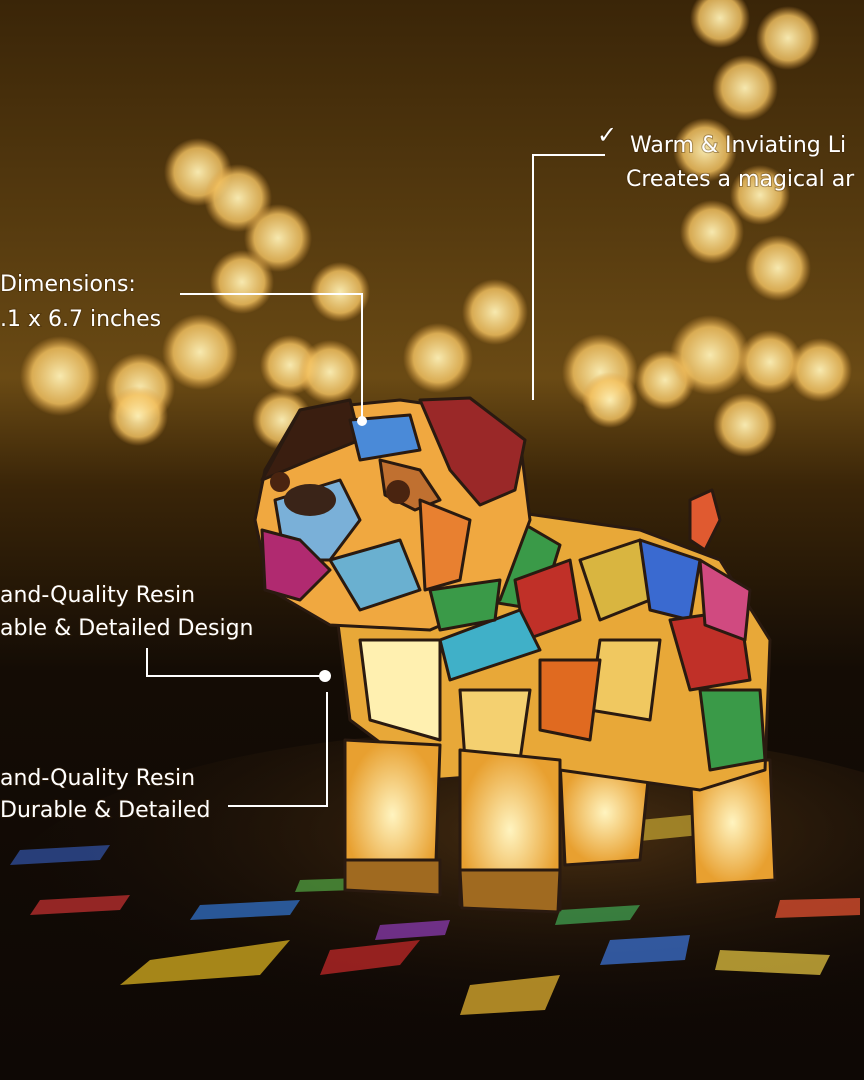 This screenshot has height=1080, width=864. Describe the element at coordinates (740, 179) in the screenshot. I see `callout-text: Creates a magical ar` at that location.